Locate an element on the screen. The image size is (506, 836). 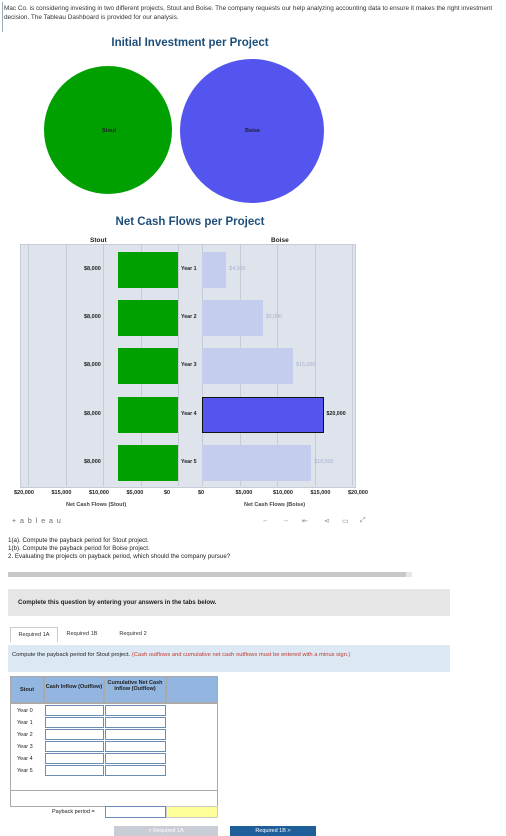
cumulative-input-year1 is located at coordinates (135, 722).